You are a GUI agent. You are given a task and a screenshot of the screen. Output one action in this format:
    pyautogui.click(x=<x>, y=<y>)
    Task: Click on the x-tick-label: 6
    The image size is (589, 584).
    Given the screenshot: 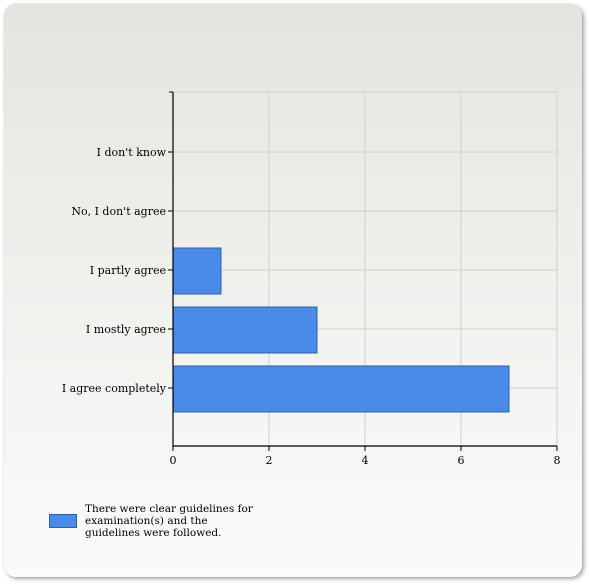 What is the action you would take?
    pyautogui.click(x=461, y=460)
    